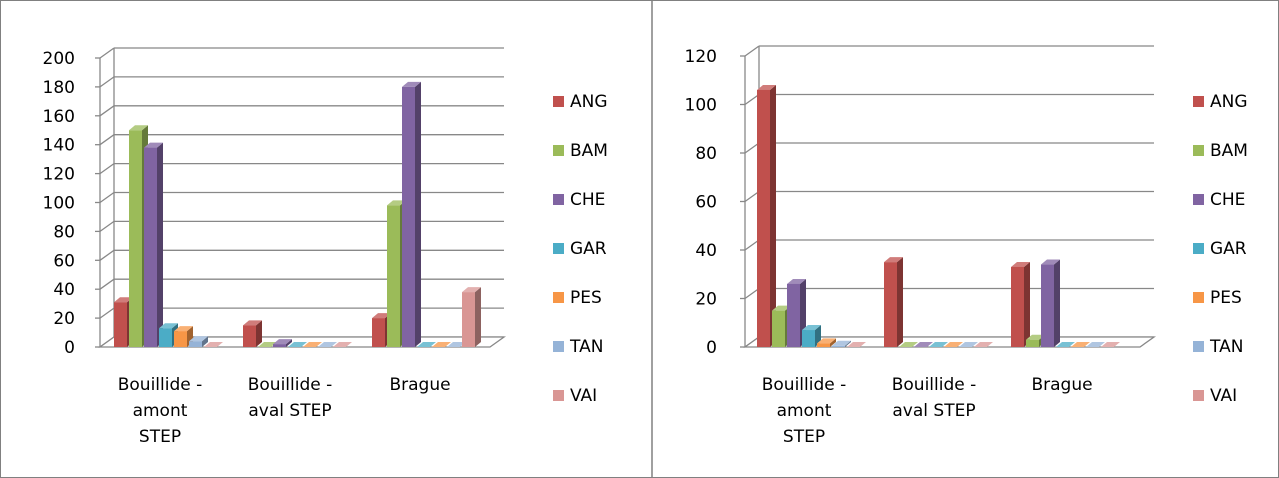  What do you see at coordinates (586, 347) in the screenshot?
I see `legend-label-tan: TAN` at bounding box center [586, 347].